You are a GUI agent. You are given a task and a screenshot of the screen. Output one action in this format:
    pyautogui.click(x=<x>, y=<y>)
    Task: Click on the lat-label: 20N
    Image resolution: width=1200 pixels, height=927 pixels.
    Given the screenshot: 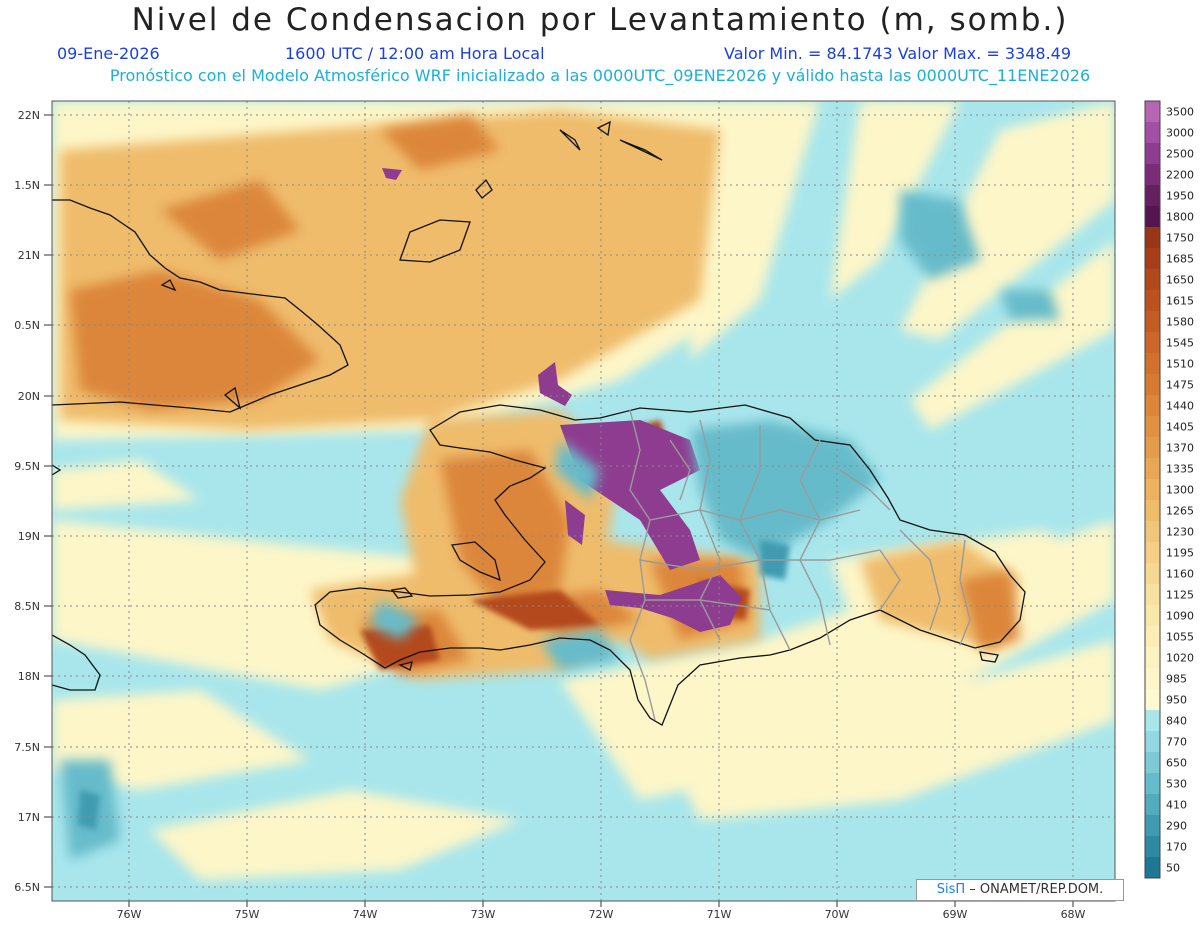 What is the action you would take?
    pyautogui.click(x=29, y=396)
    